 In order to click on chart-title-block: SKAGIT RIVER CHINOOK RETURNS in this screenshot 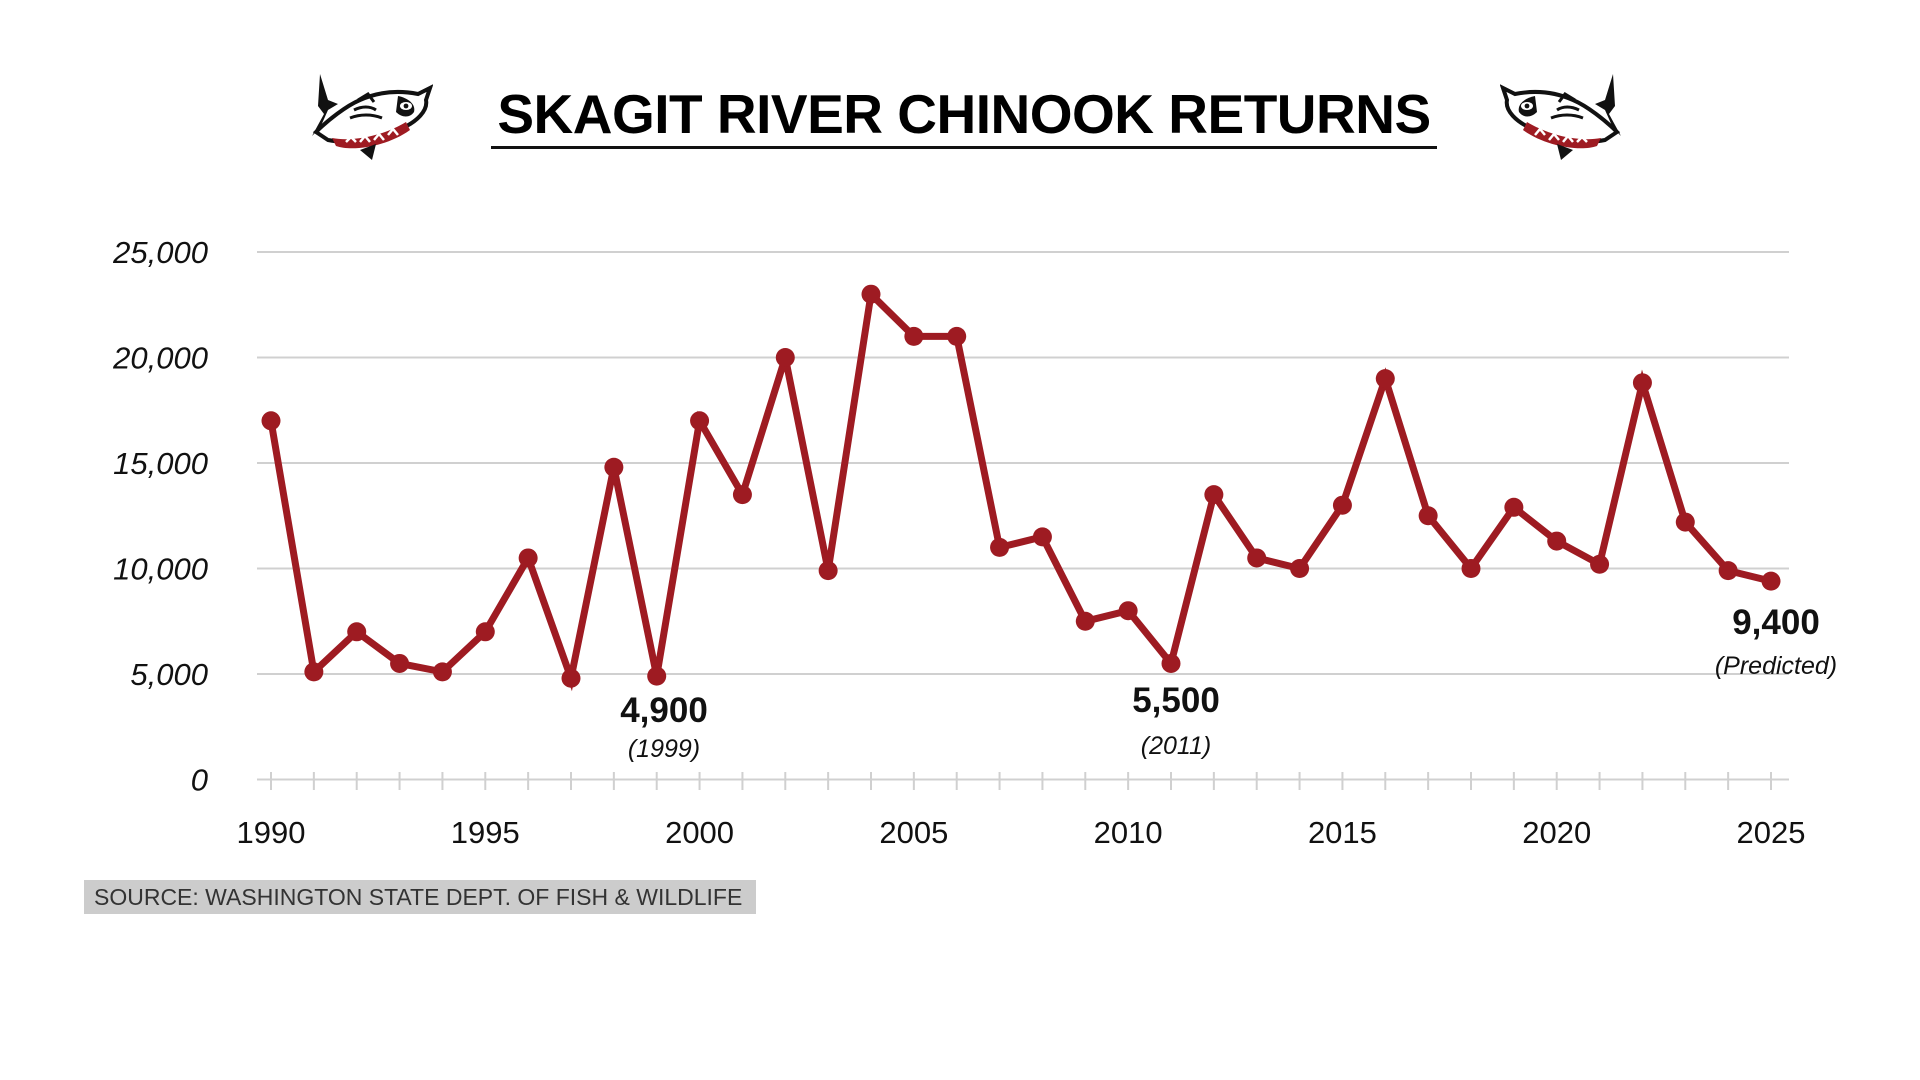, I will do `click(964, 119)`.